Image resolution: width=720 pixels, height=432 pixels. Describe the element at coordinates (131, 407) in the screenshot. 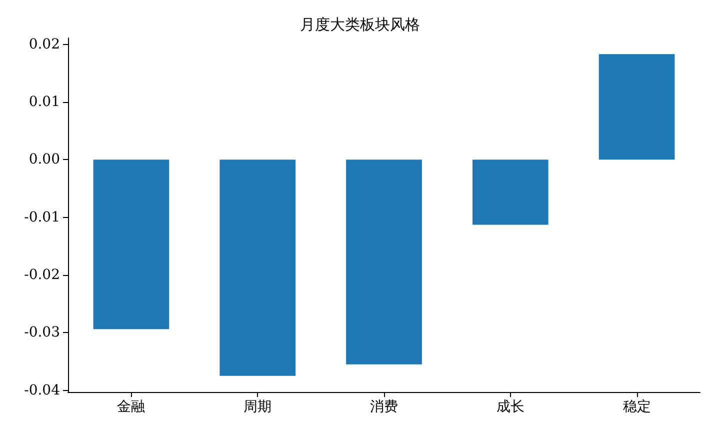

I see `x-tick-label: 金融` at that location.